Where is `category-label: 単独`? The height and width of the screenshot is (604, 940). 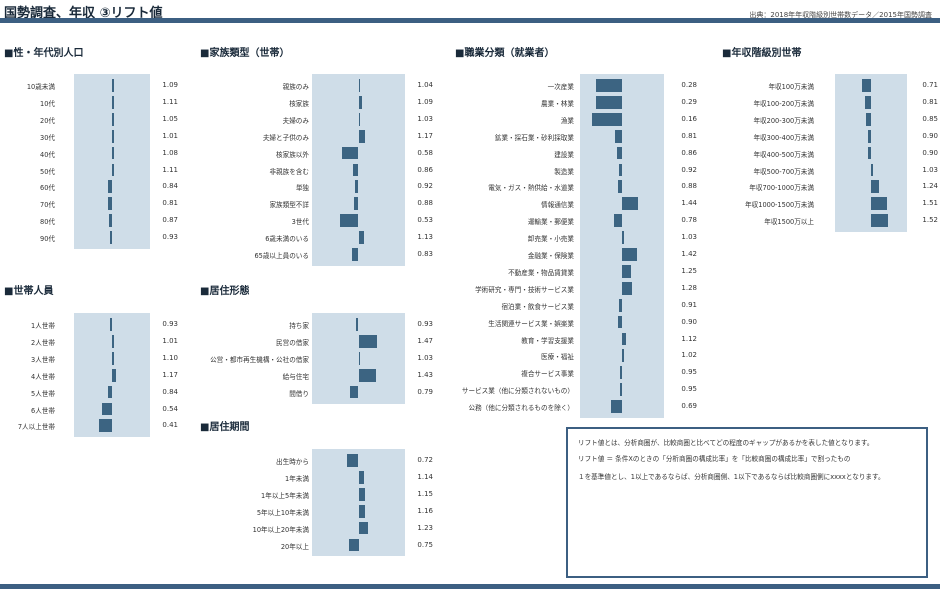
category-label: 単独 is located at coordinates (302, 188).